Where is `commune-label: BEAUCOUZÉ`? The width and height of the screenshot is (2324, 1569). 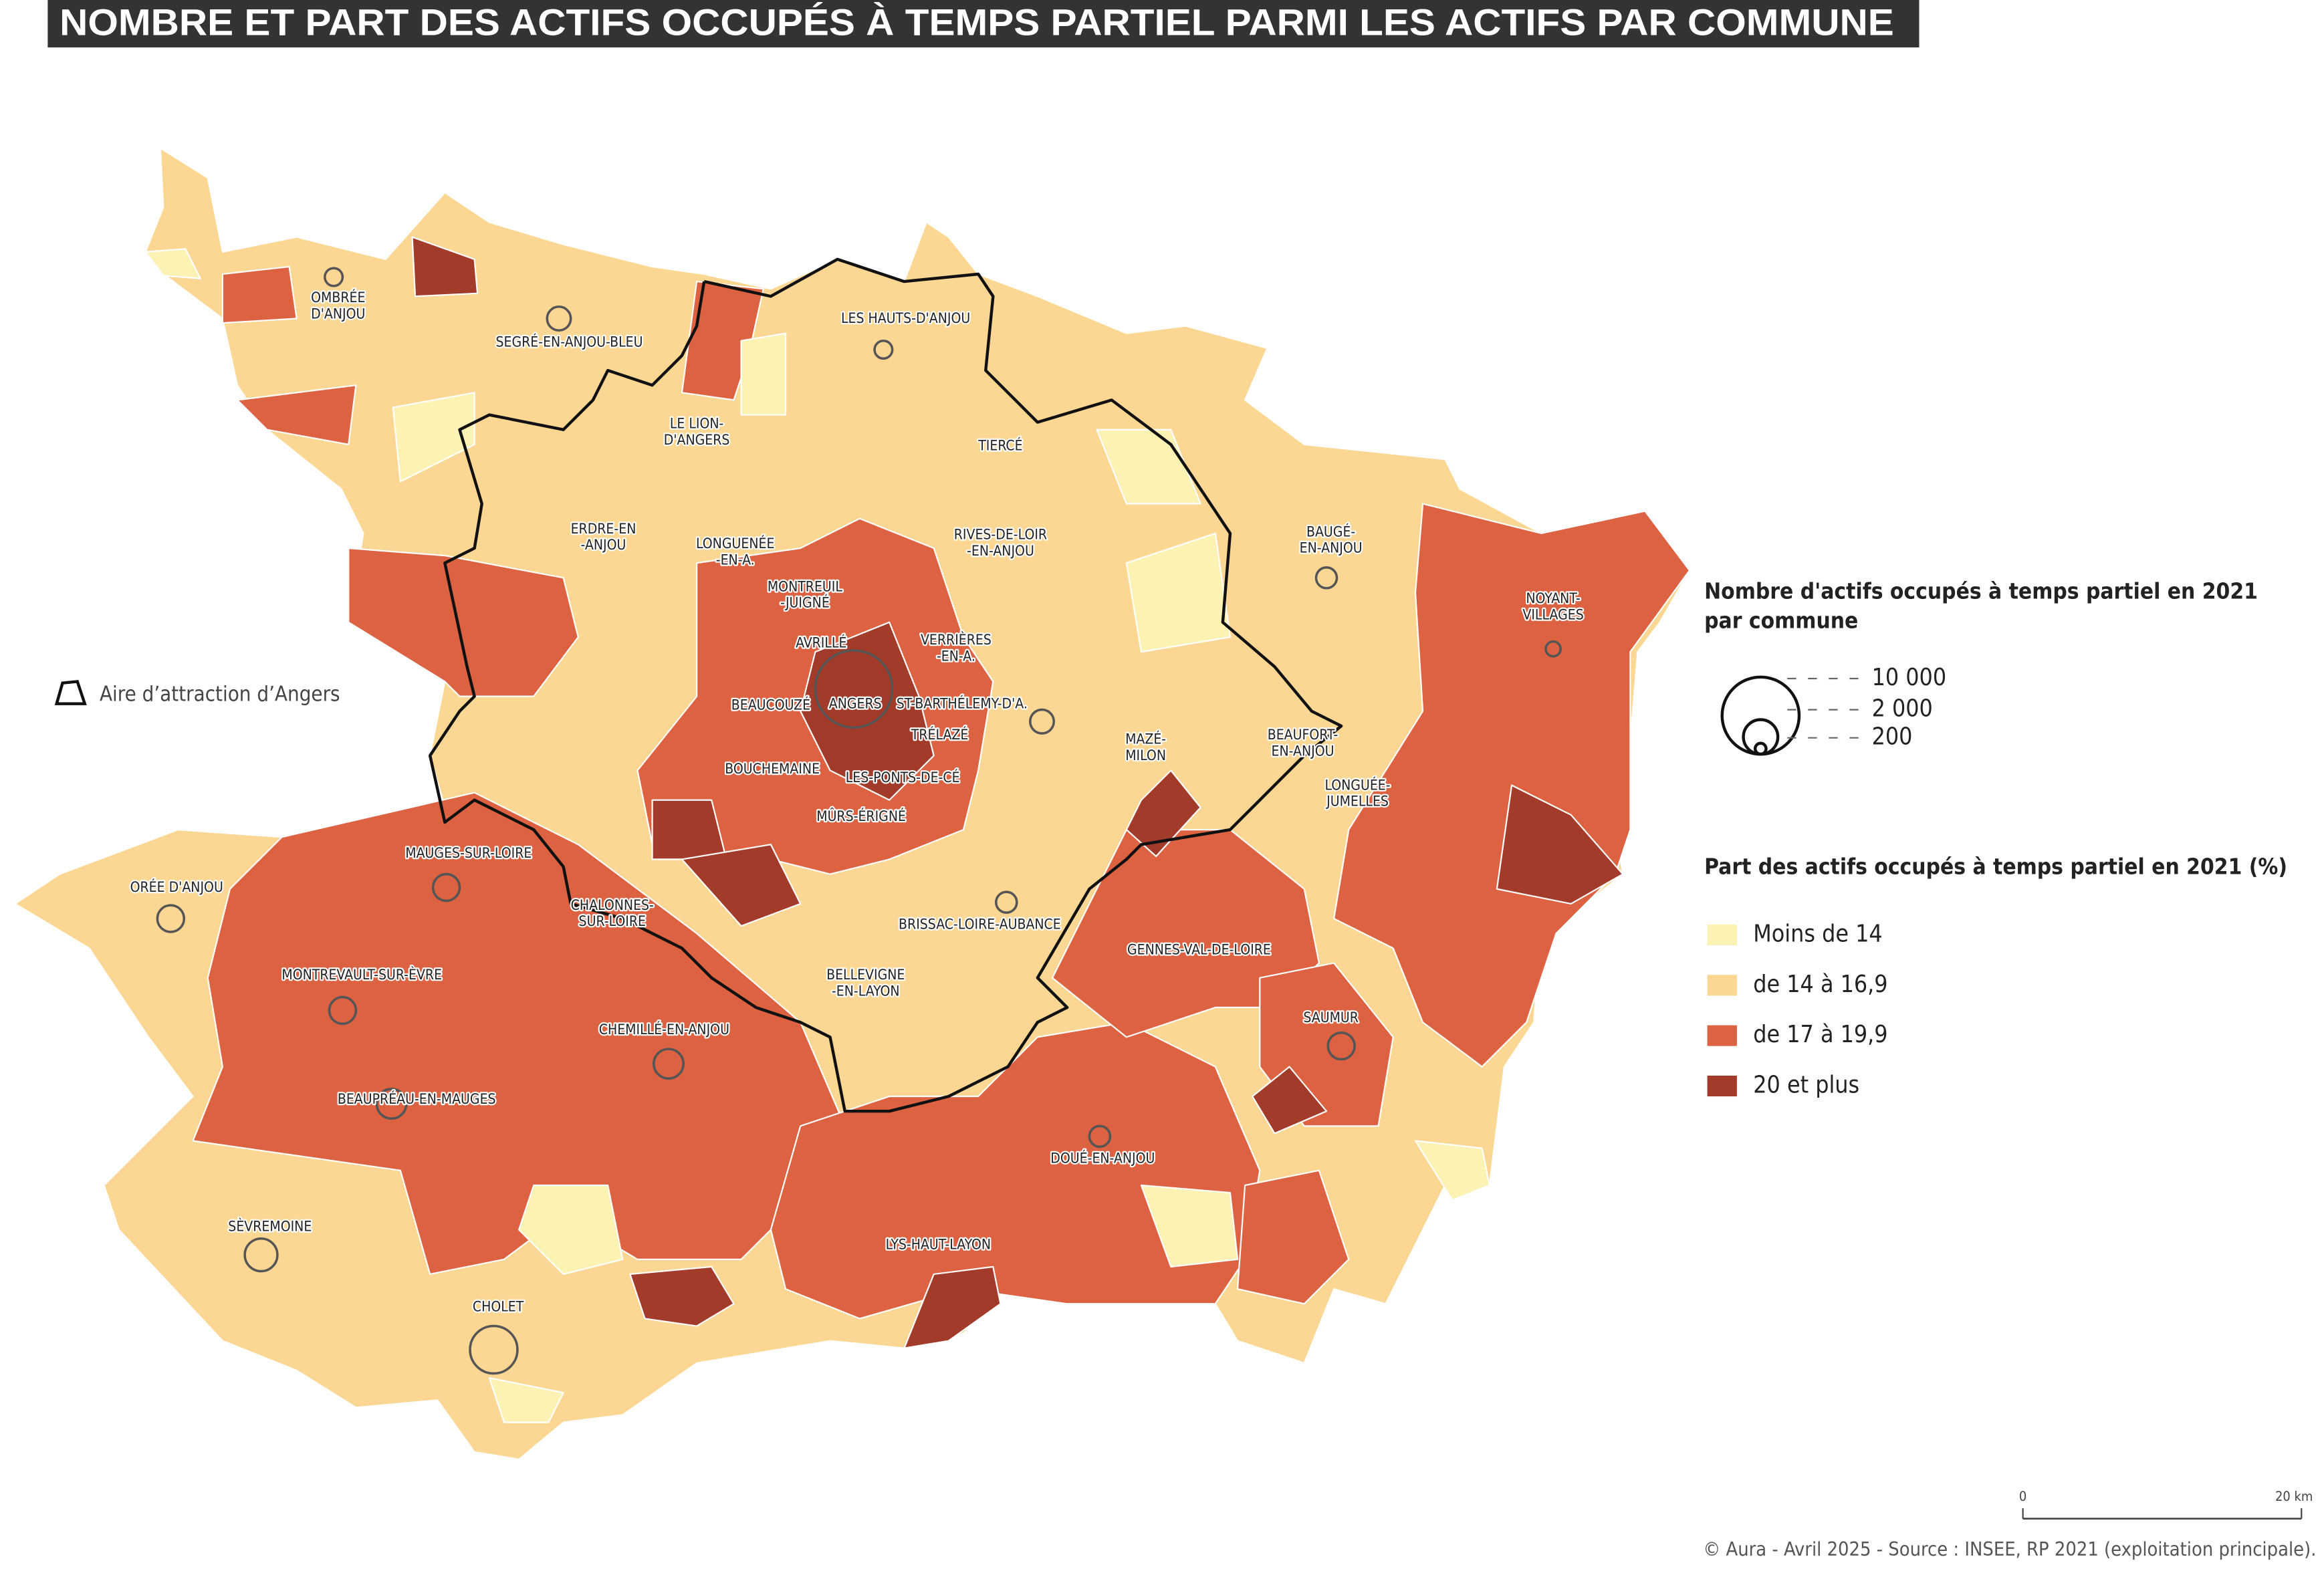
commune-label: BEAUCOUZÉ is located at coordinates (770, 705).